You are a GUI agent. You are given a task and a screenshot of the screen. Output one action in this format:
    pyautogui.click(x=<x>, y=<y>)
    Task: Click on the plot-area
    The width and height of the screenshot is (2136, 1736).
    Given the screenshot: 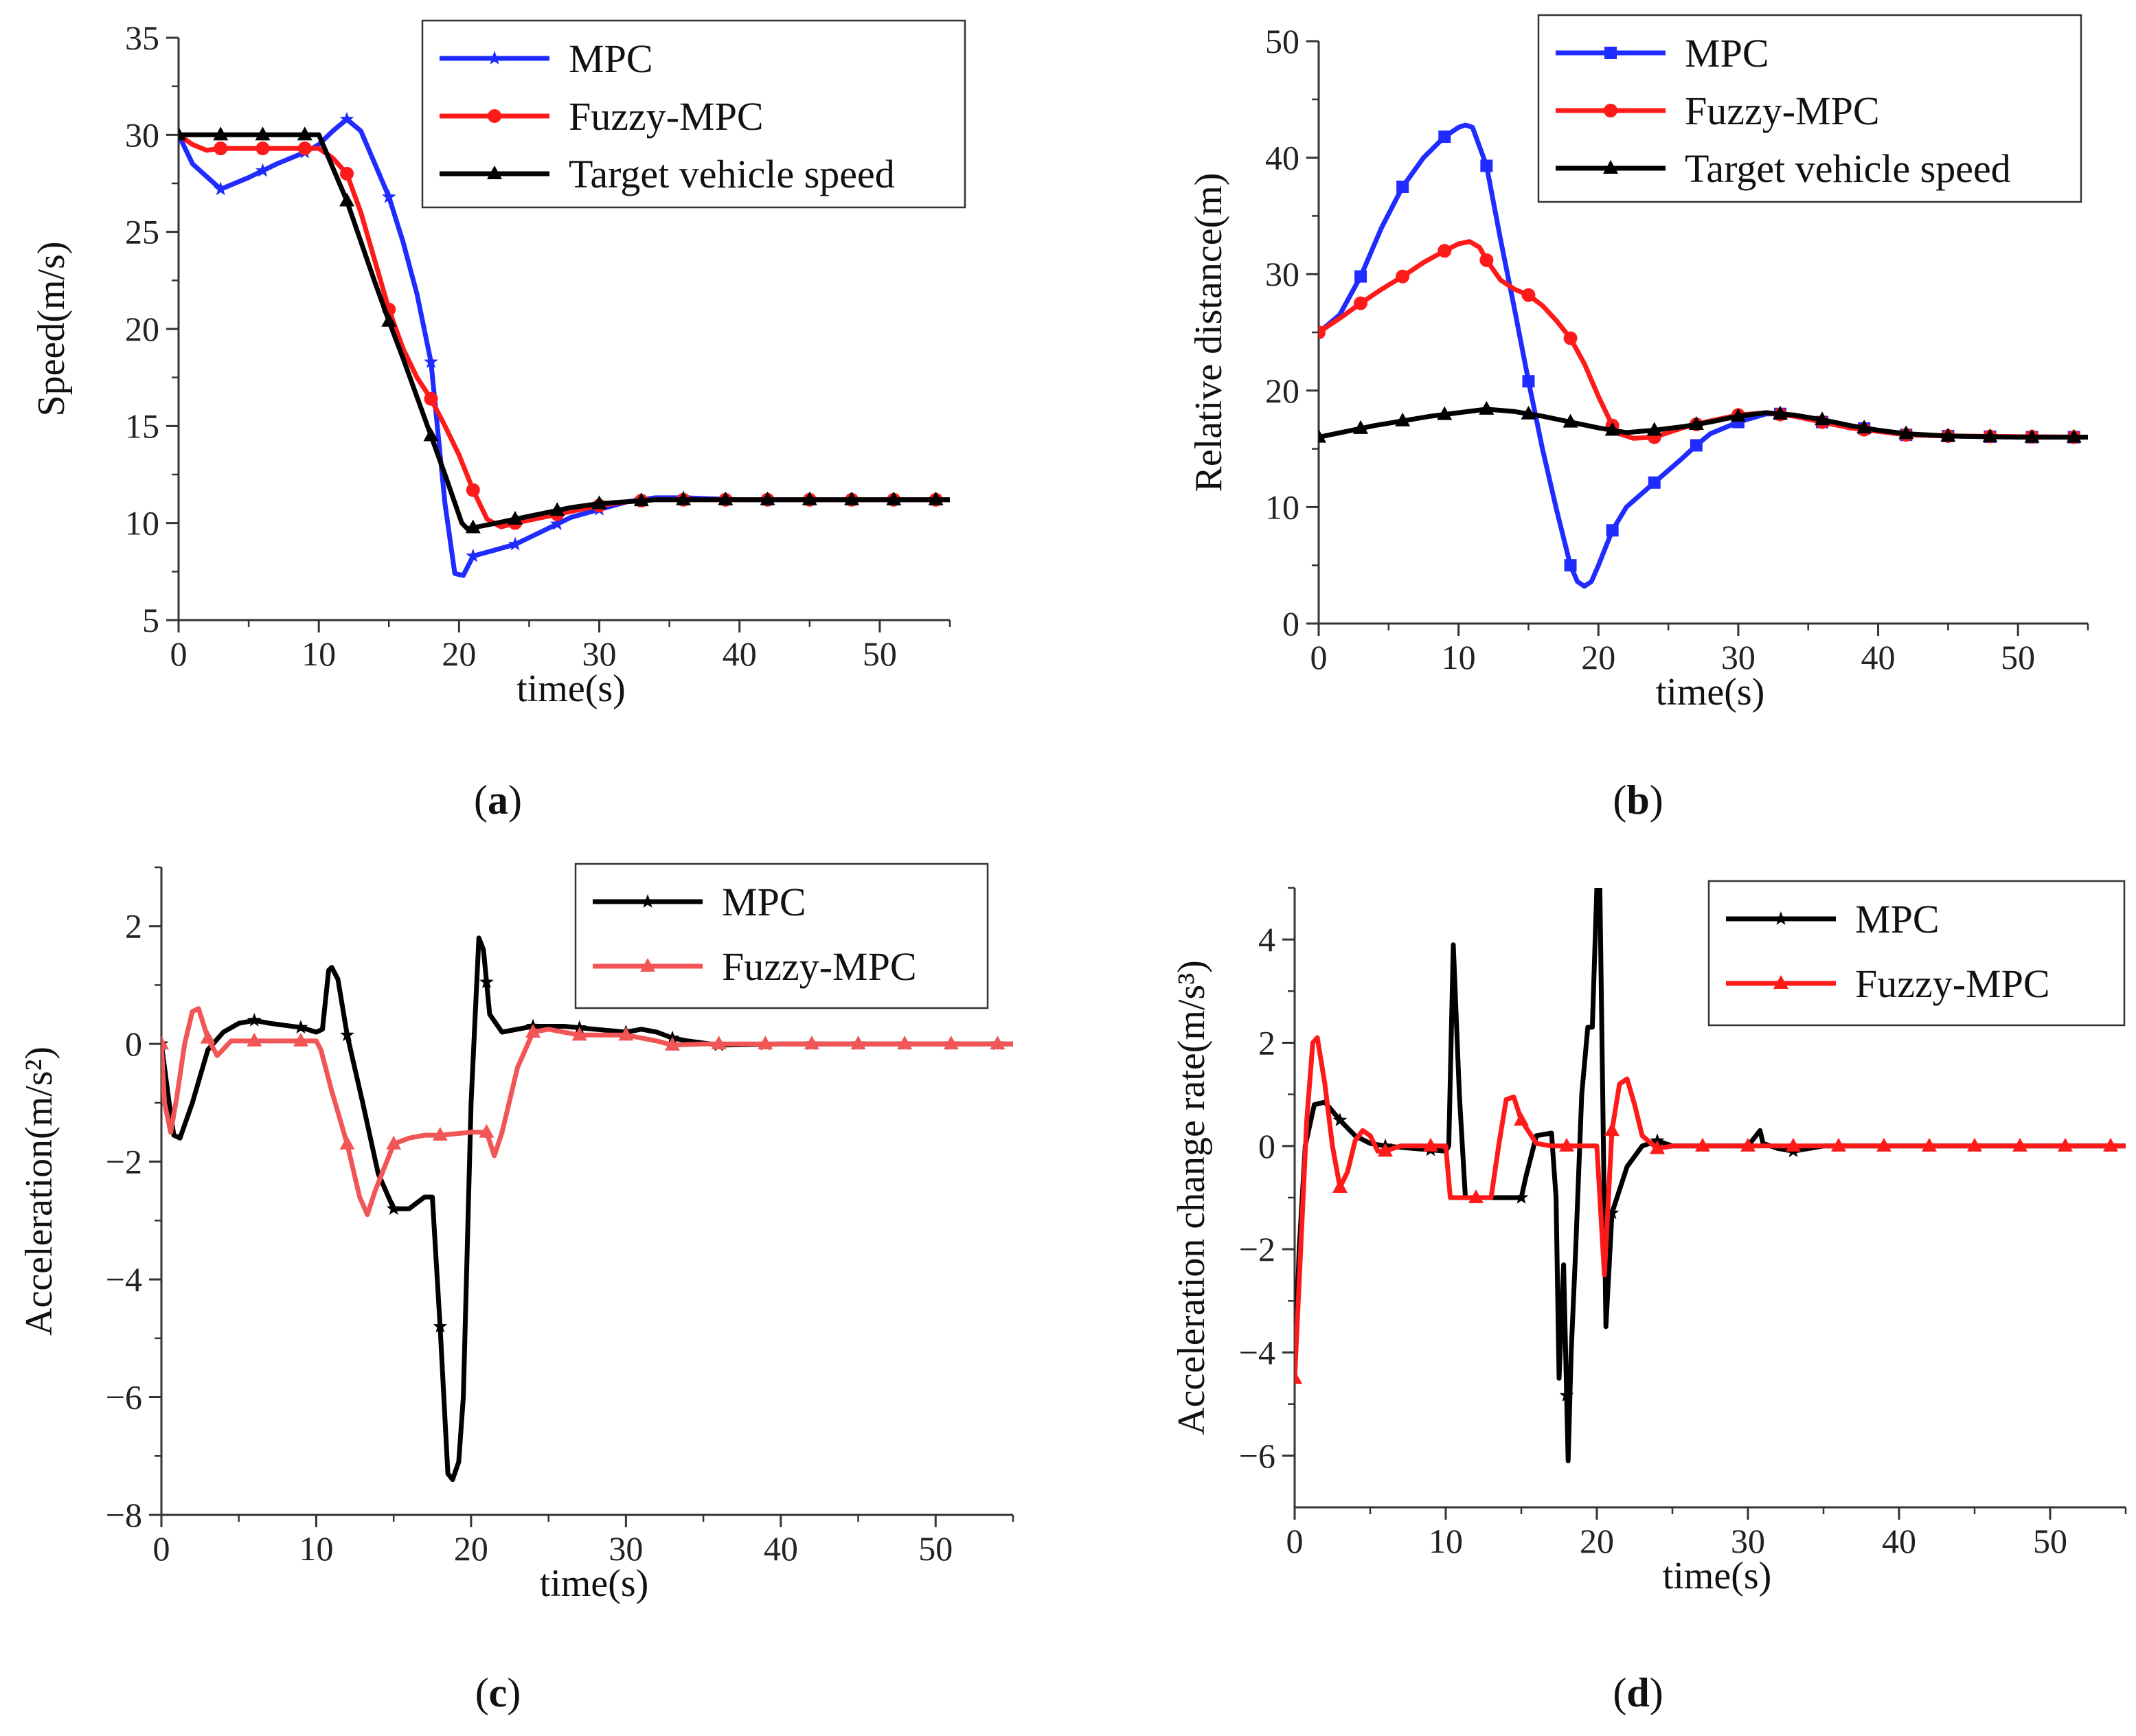 What is the action you would take?
    pyautogui.click(x=564, y=344)
    